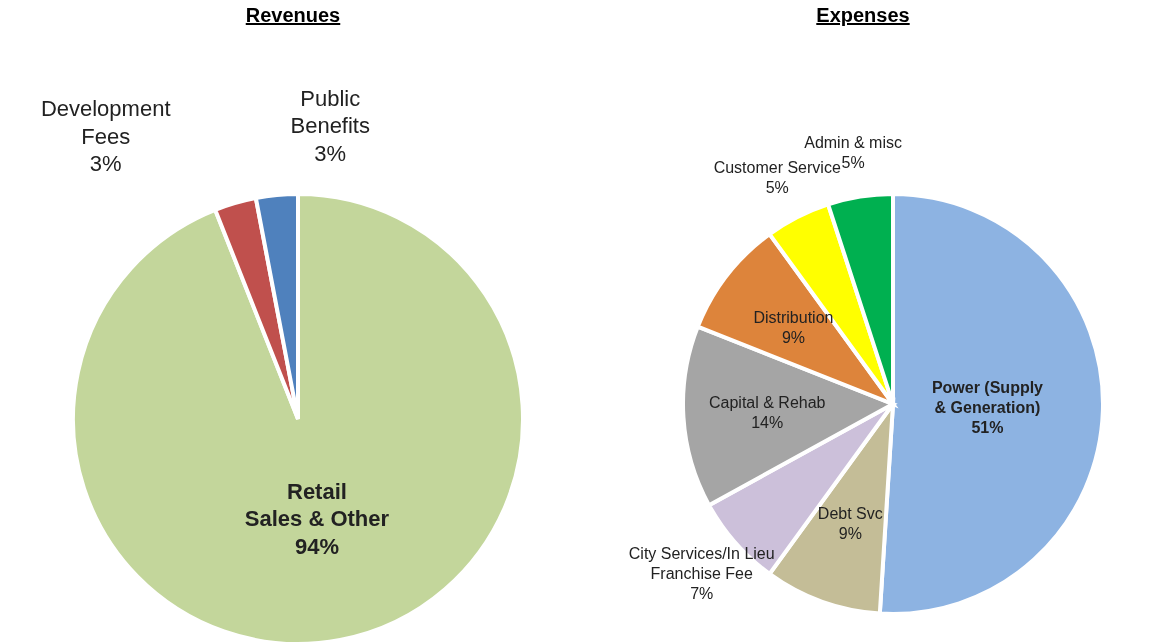 Image resolution: width=1155 pixels, height=642 pixels. I want to click on slice-label: Debt Svc, so click(850, 513).